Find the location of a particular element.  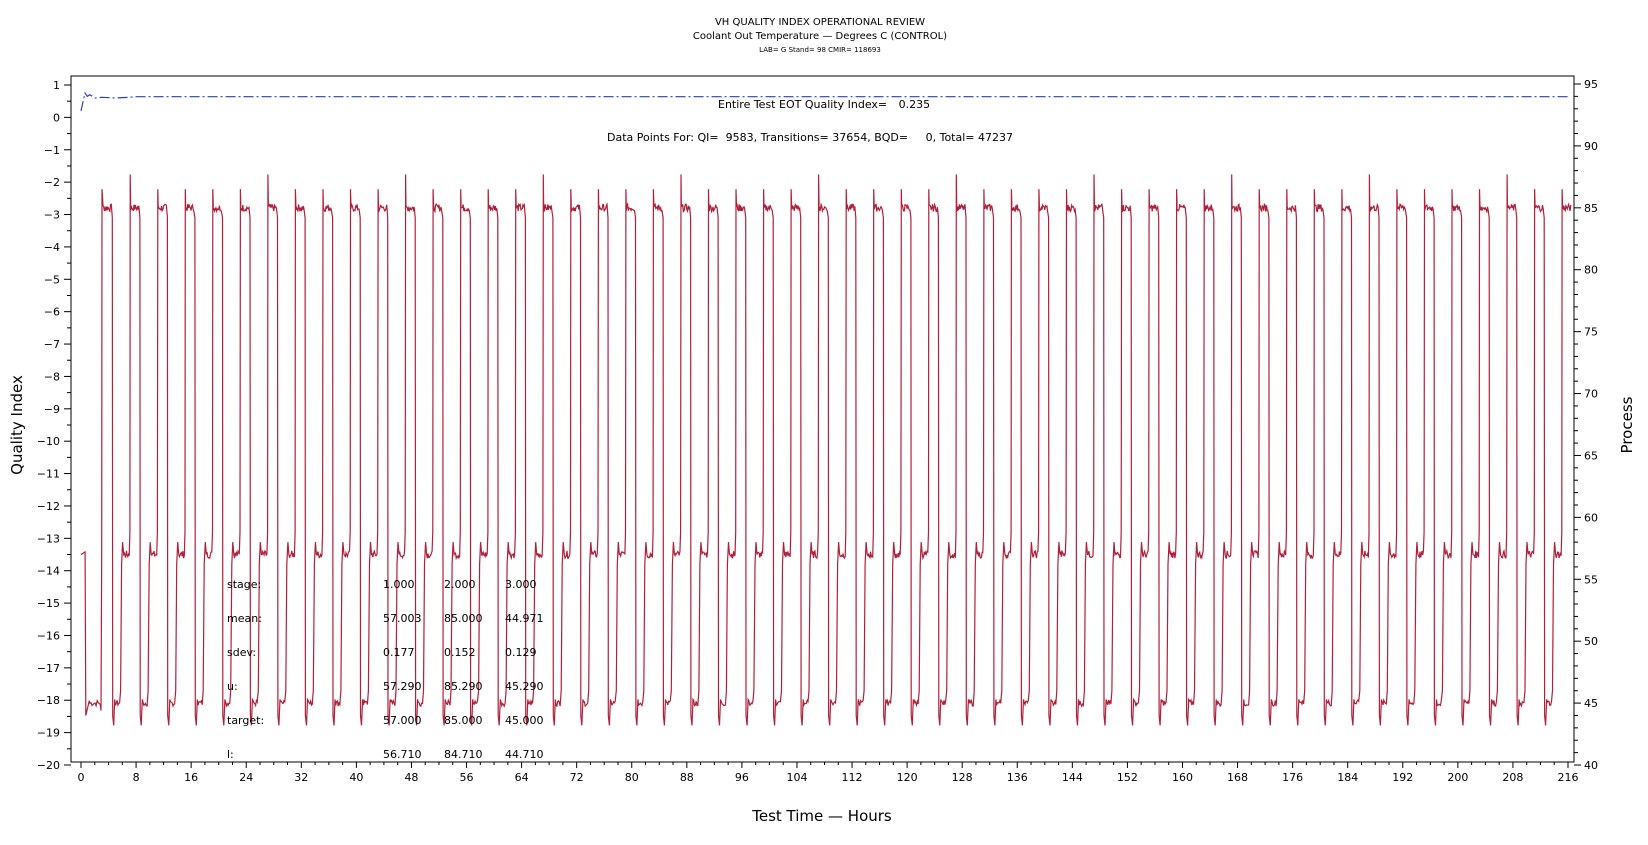

y-left-tick-label: −4 is located at coordinates (52, 247).